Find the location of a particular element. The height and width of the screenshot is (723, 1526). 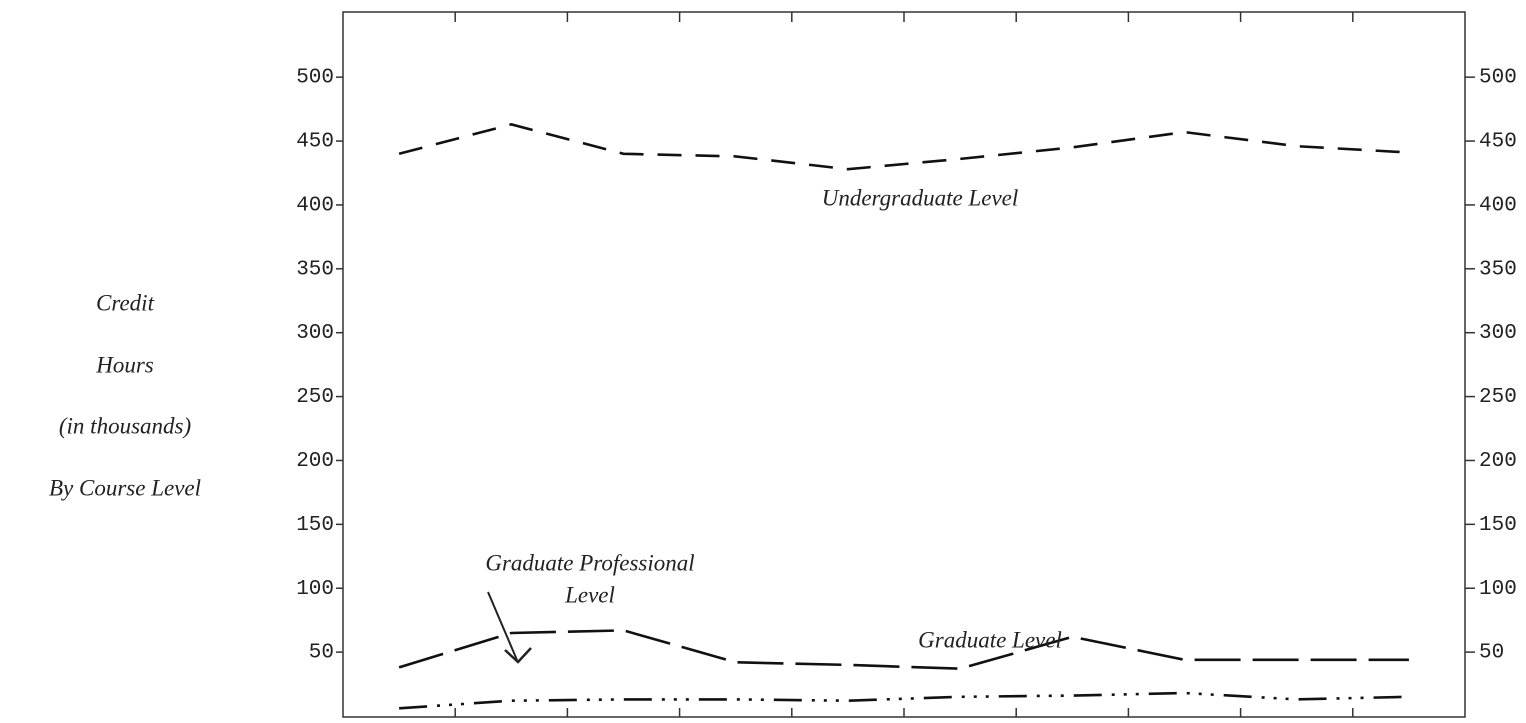

arrow-head is located at coordinates (518, 655).